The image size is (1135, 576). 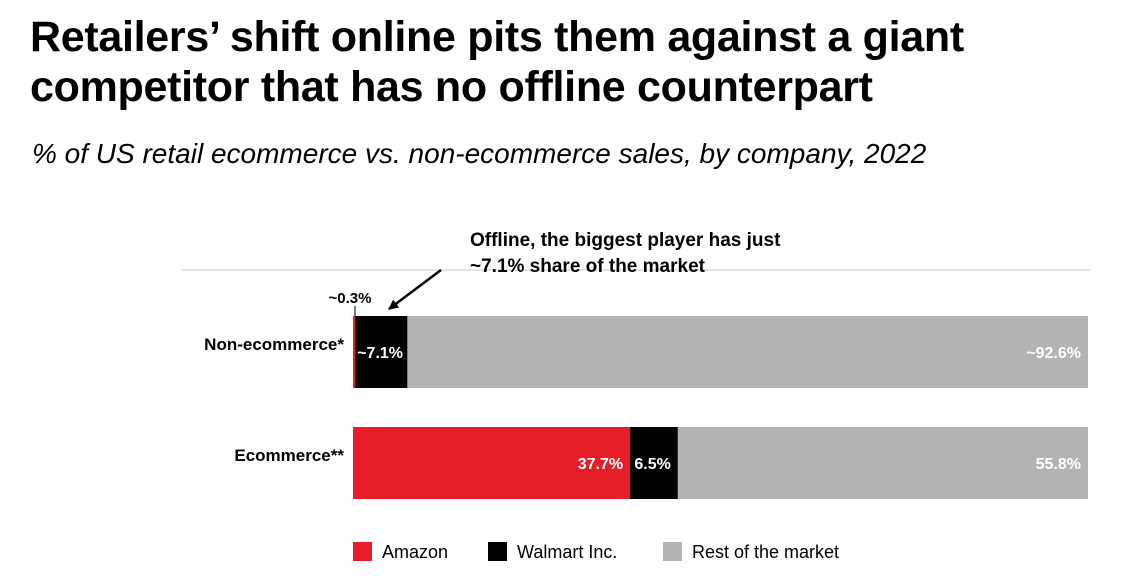 What do you see at coordinates (588, 266) in the screenshot?
I see `annotation-line-2: ~7.1% share of the market` at bounding box center [588, 266].